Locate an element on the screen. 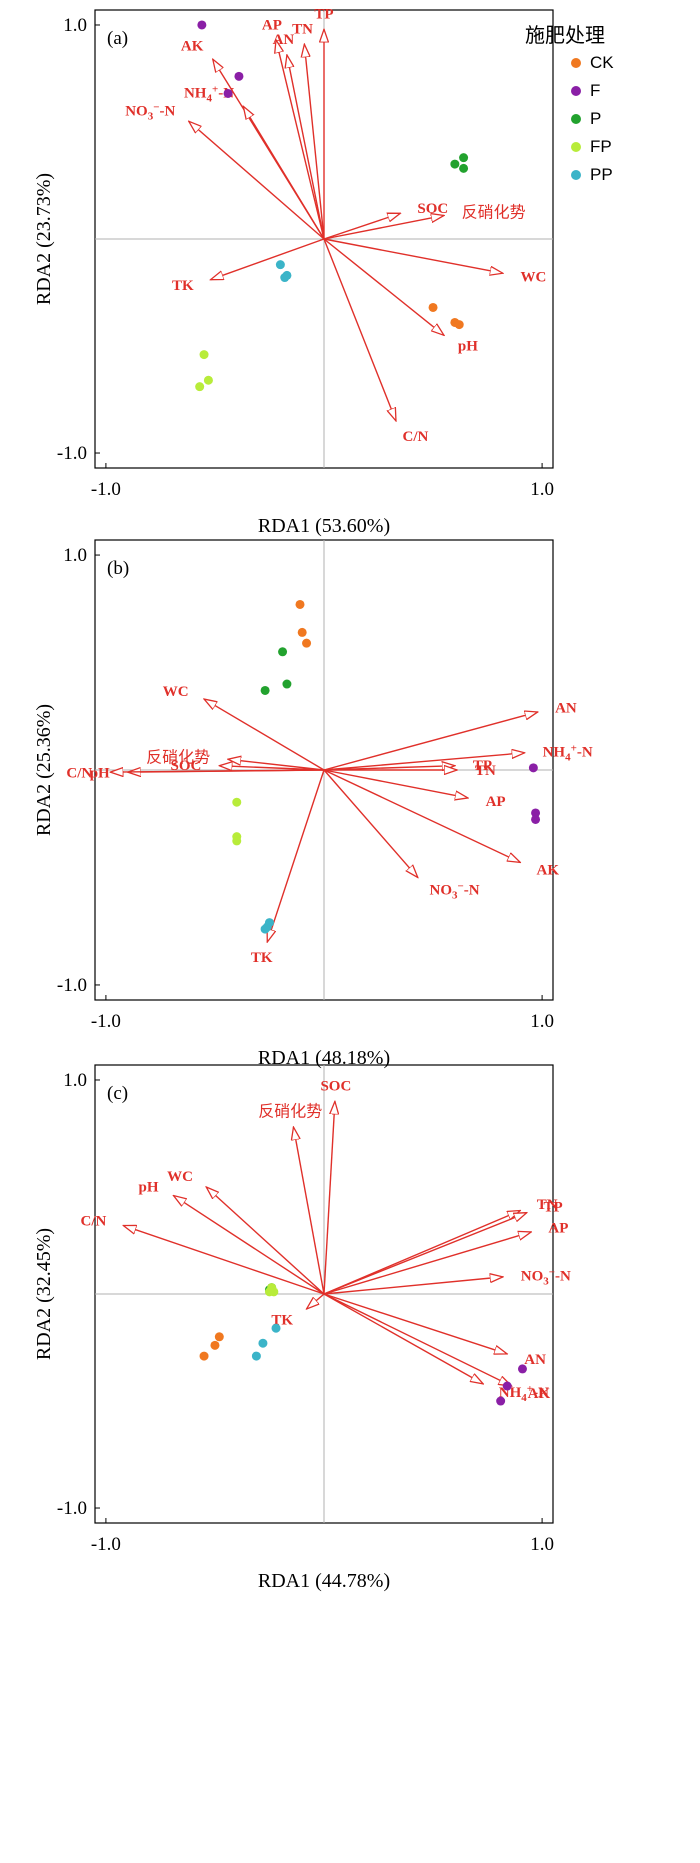  y-axis-title: RDA2 (32.45%) is located at coordinates (44, 1294).